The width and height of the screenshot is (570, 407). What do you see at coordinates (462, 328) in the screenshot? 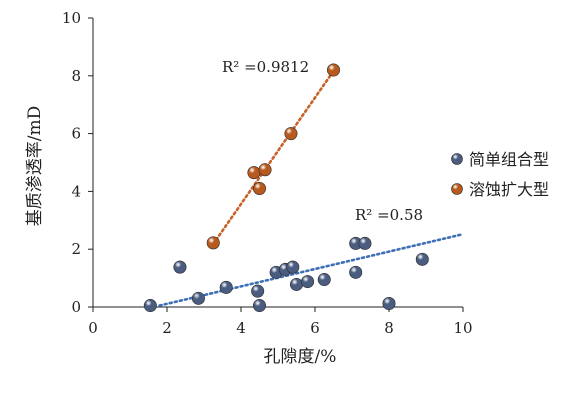
I see `x-tick-label: 10` at bounding box center [462, 328].